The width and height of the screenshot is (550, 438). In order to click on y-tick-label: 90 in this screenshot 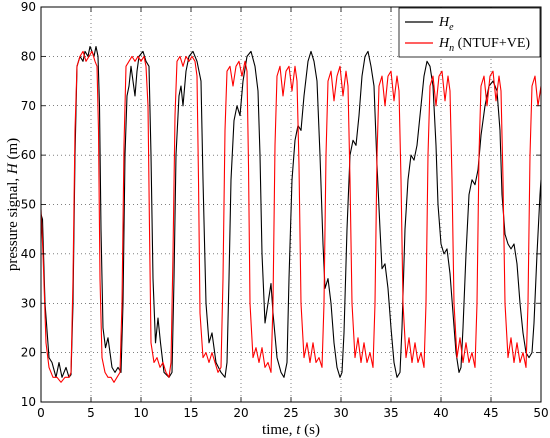, I will do `click(28, 7)`.